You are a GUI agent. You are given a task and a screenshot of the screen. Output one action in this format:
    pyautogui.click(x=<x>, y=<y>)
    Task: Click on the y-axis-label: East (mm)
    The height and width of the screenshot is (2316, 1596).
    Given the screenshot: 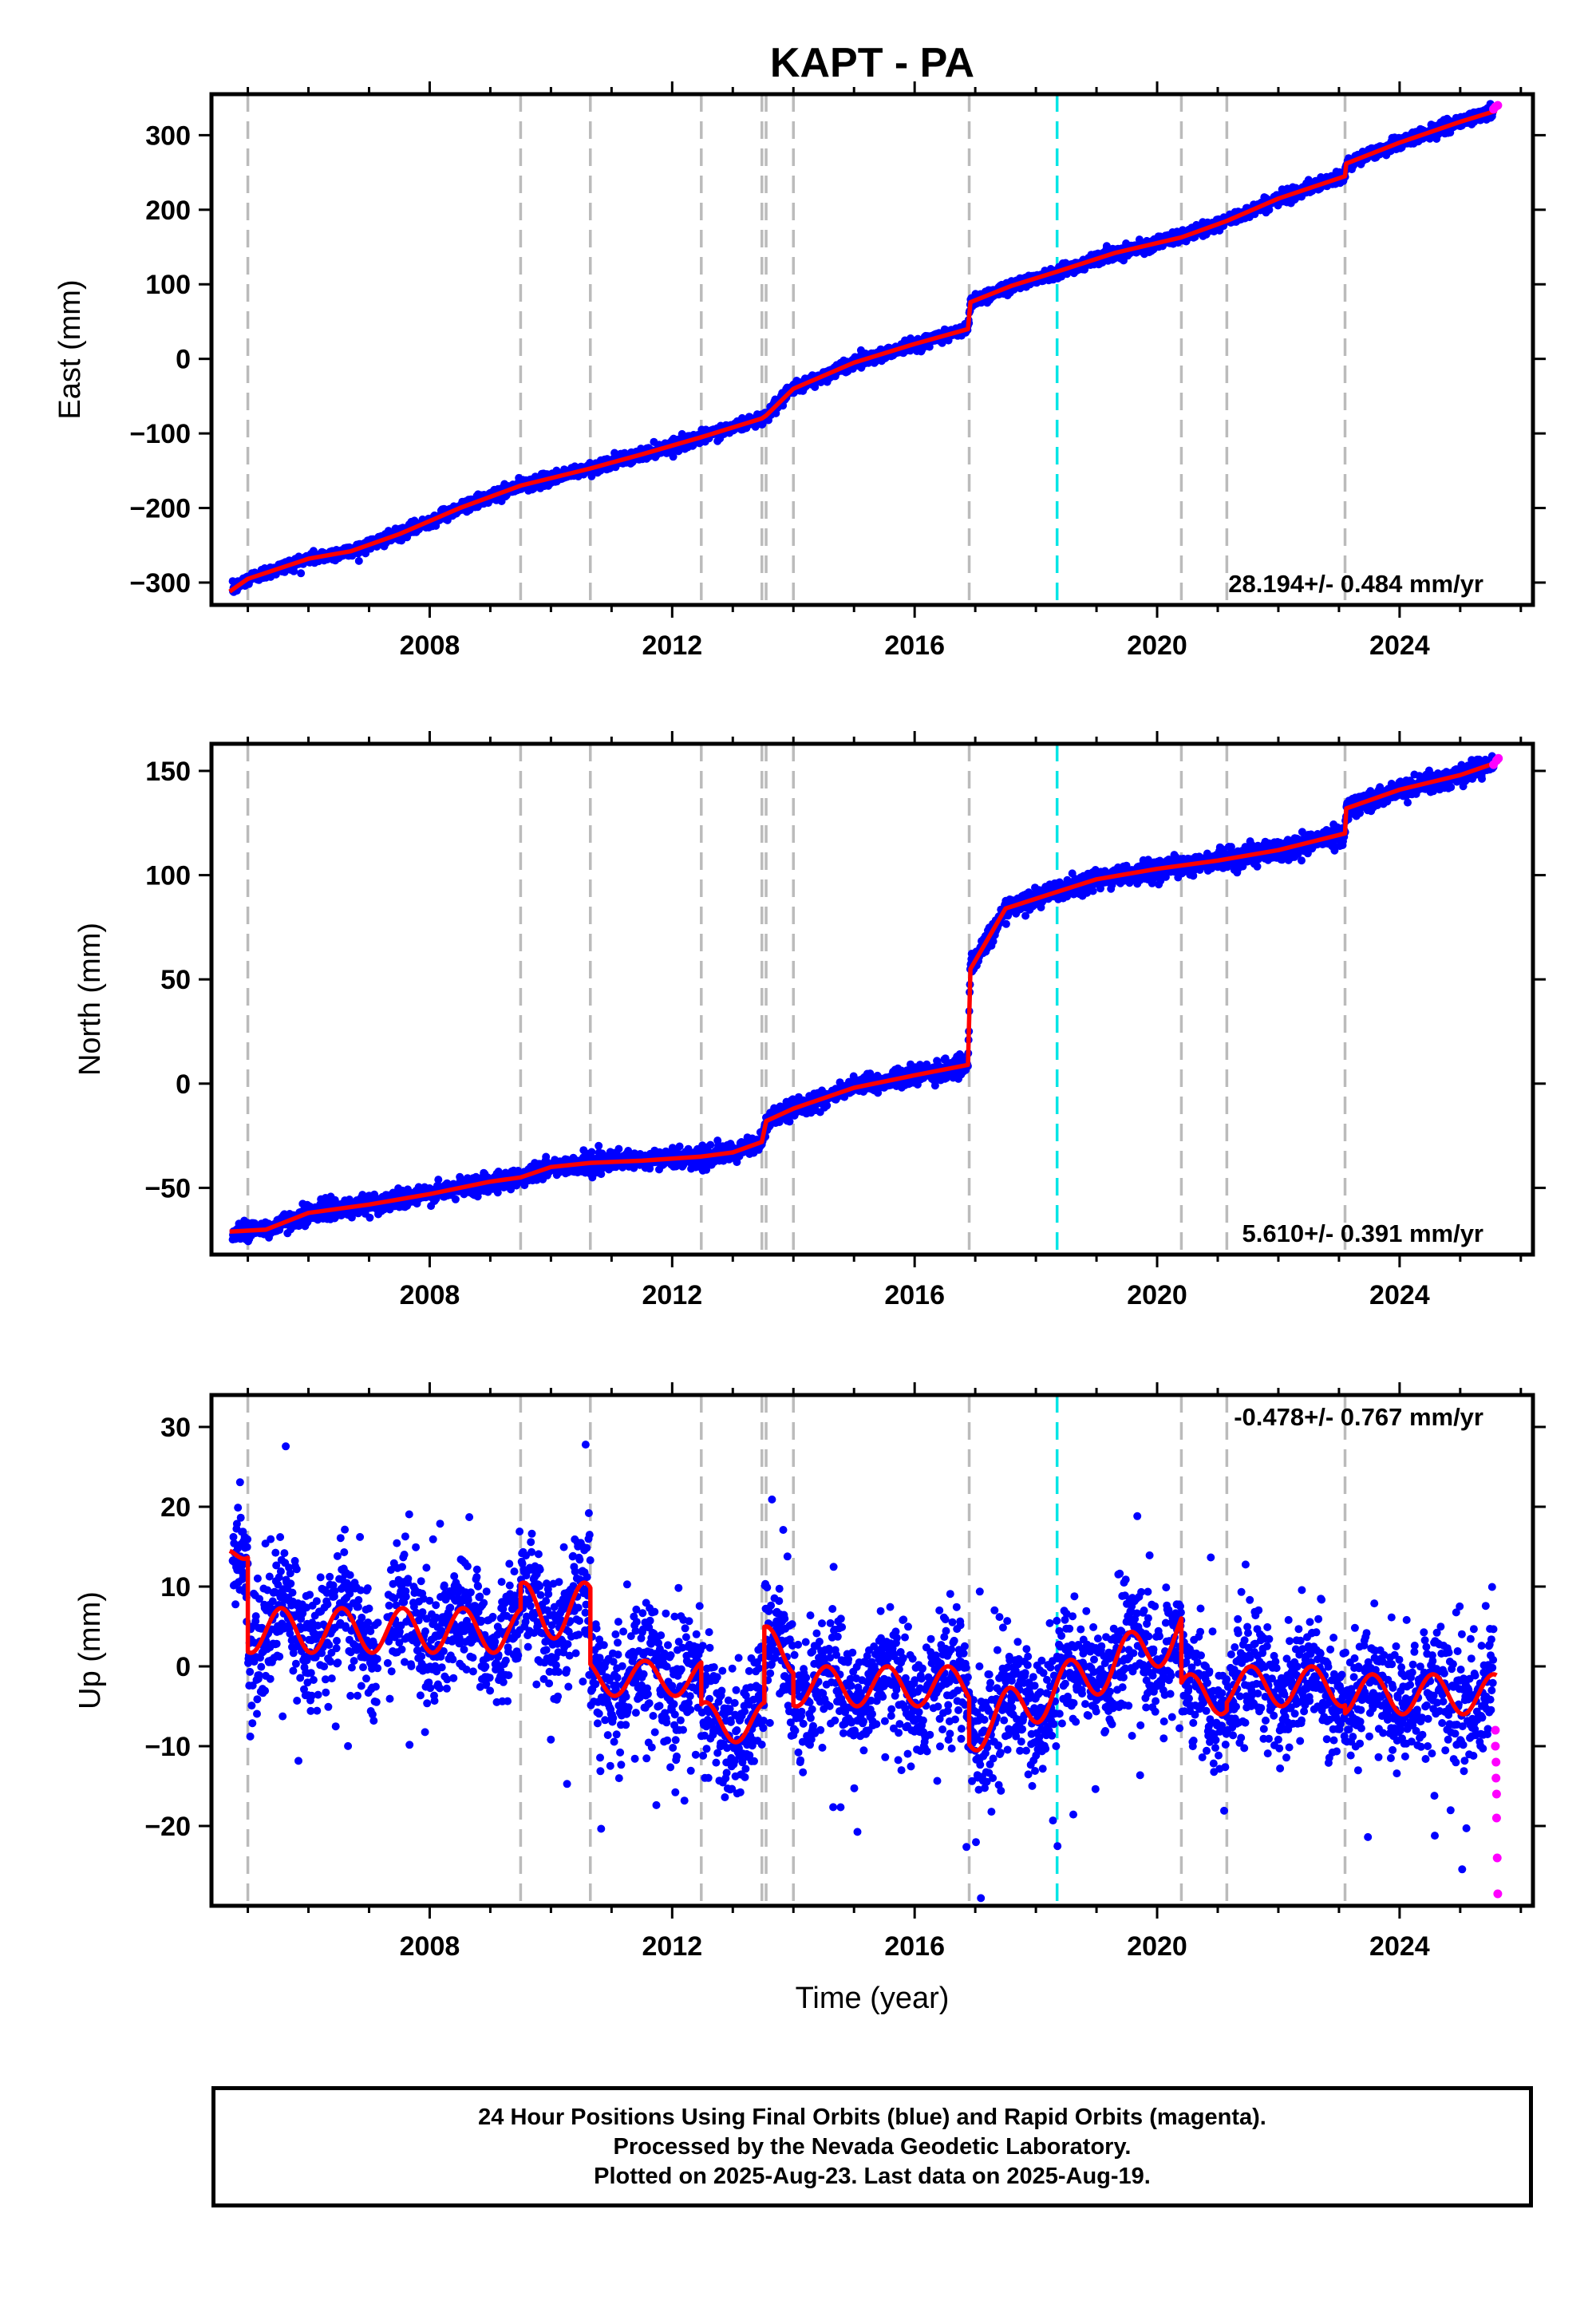 What is the action you would take?
    pyautogui.click(x=70, y=349)
    